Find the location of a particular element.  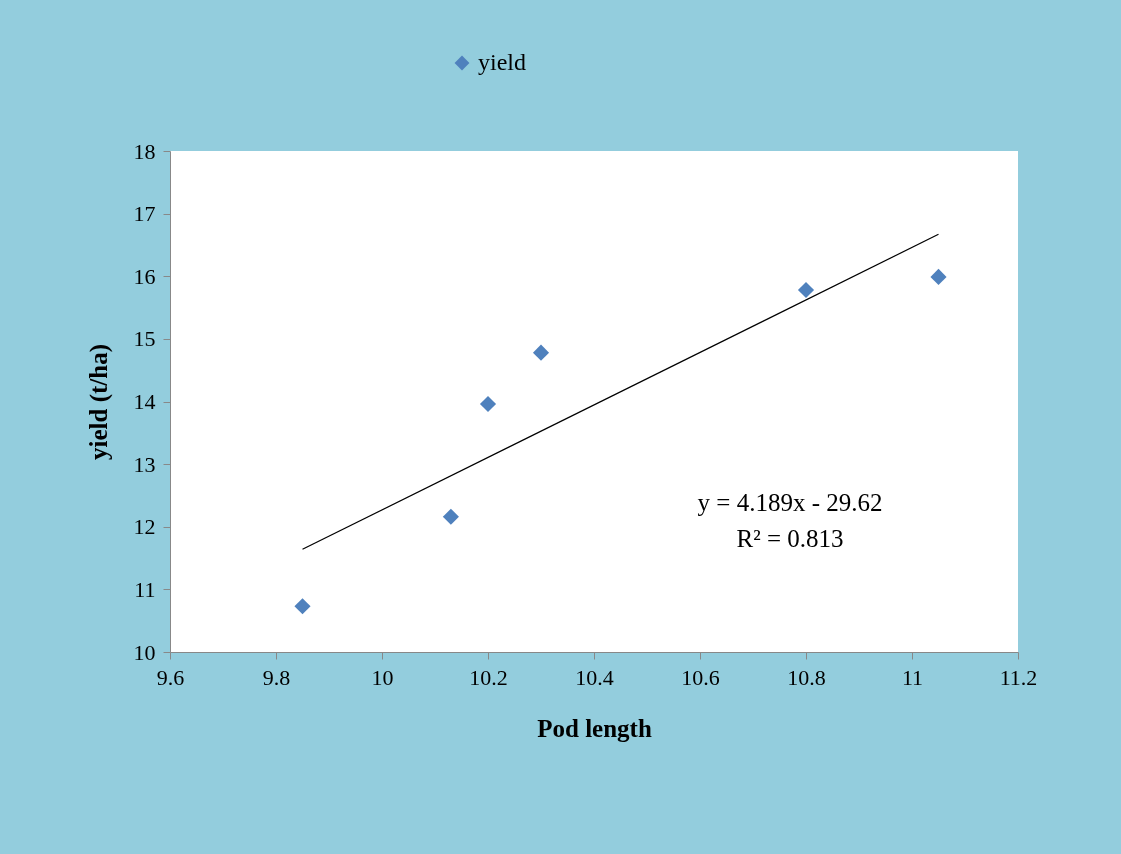

x-tick-label: 11 is located at coordinates (912, 677).